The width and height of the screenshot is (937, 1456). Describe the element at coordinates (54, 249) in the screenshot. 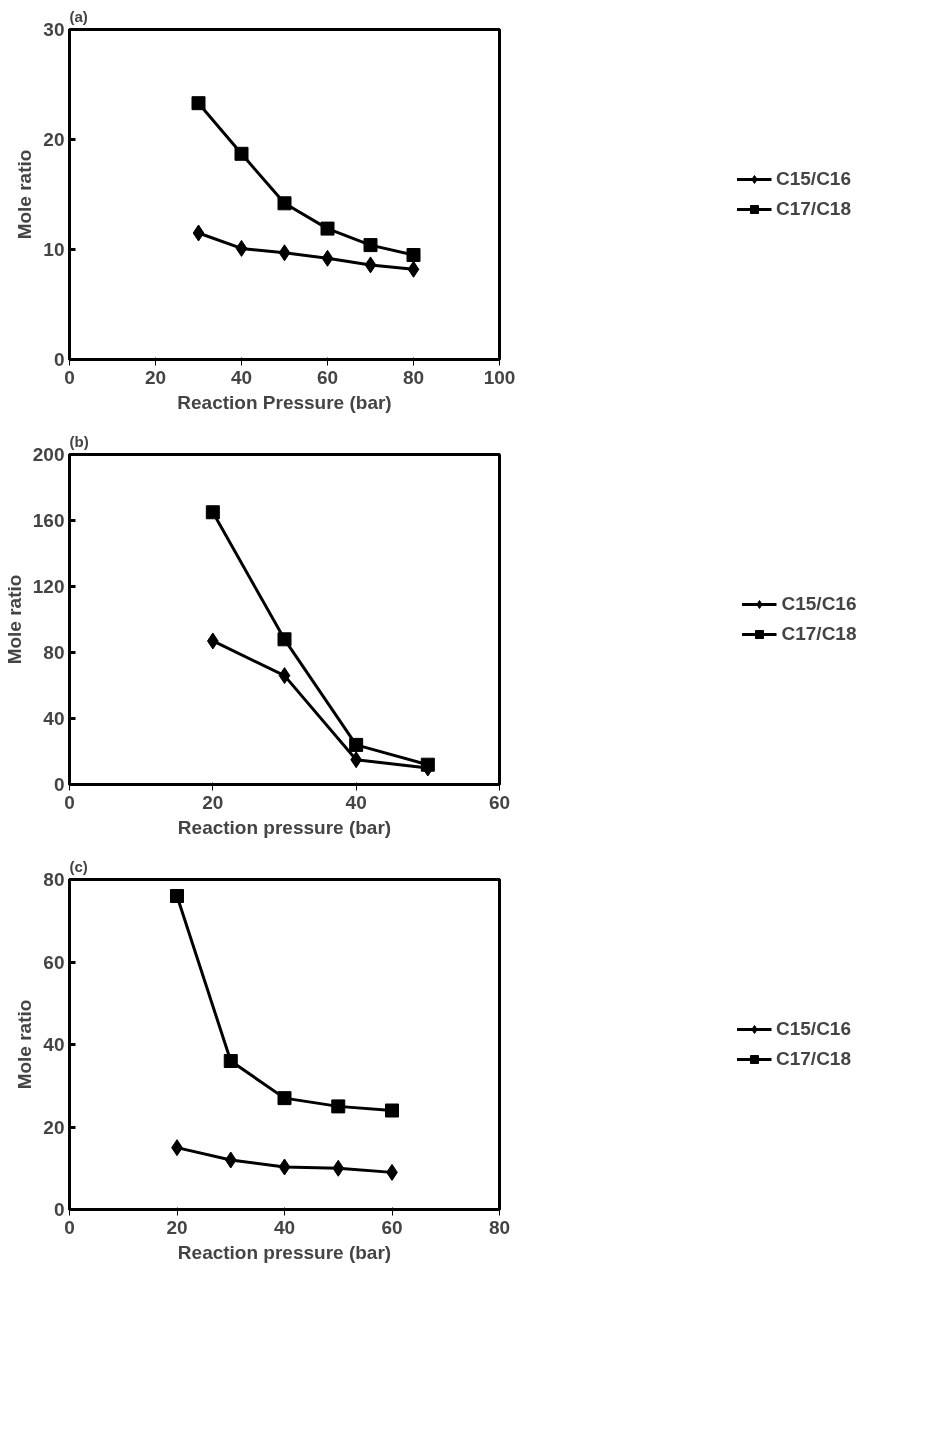

I see `y-tick-label: 10` at that location.